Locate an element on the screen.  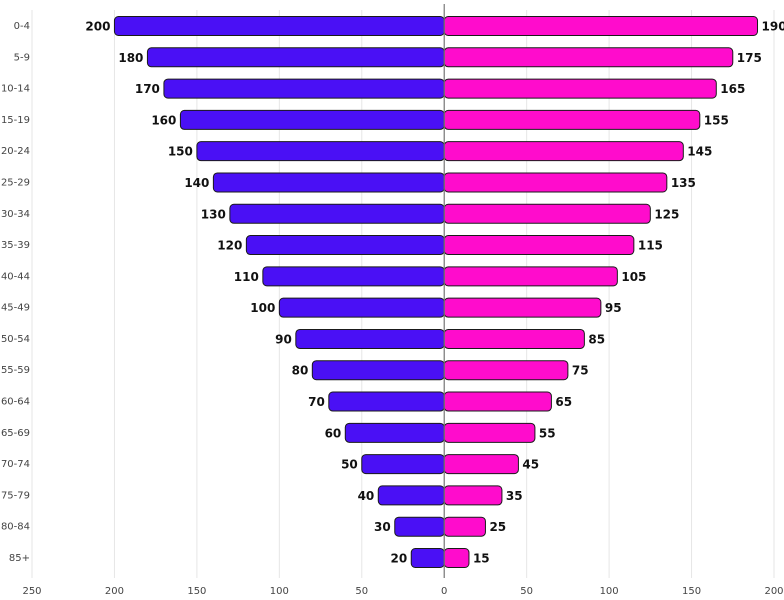
y-tick-label: 60-64 is located at coordinates (15, 402).